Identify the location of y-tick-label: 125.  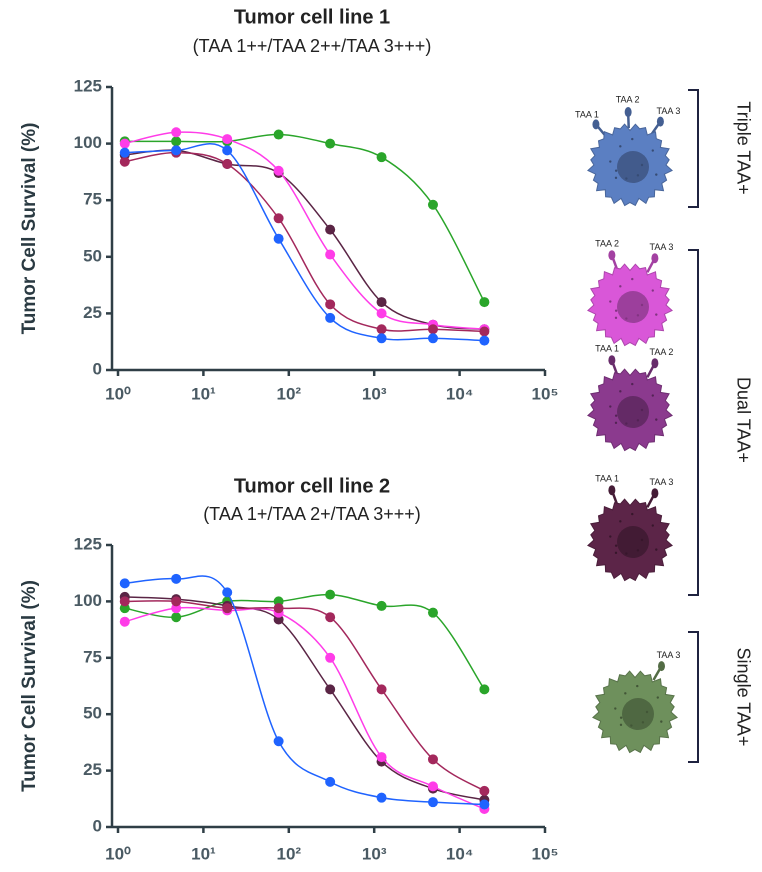
(88, 85).